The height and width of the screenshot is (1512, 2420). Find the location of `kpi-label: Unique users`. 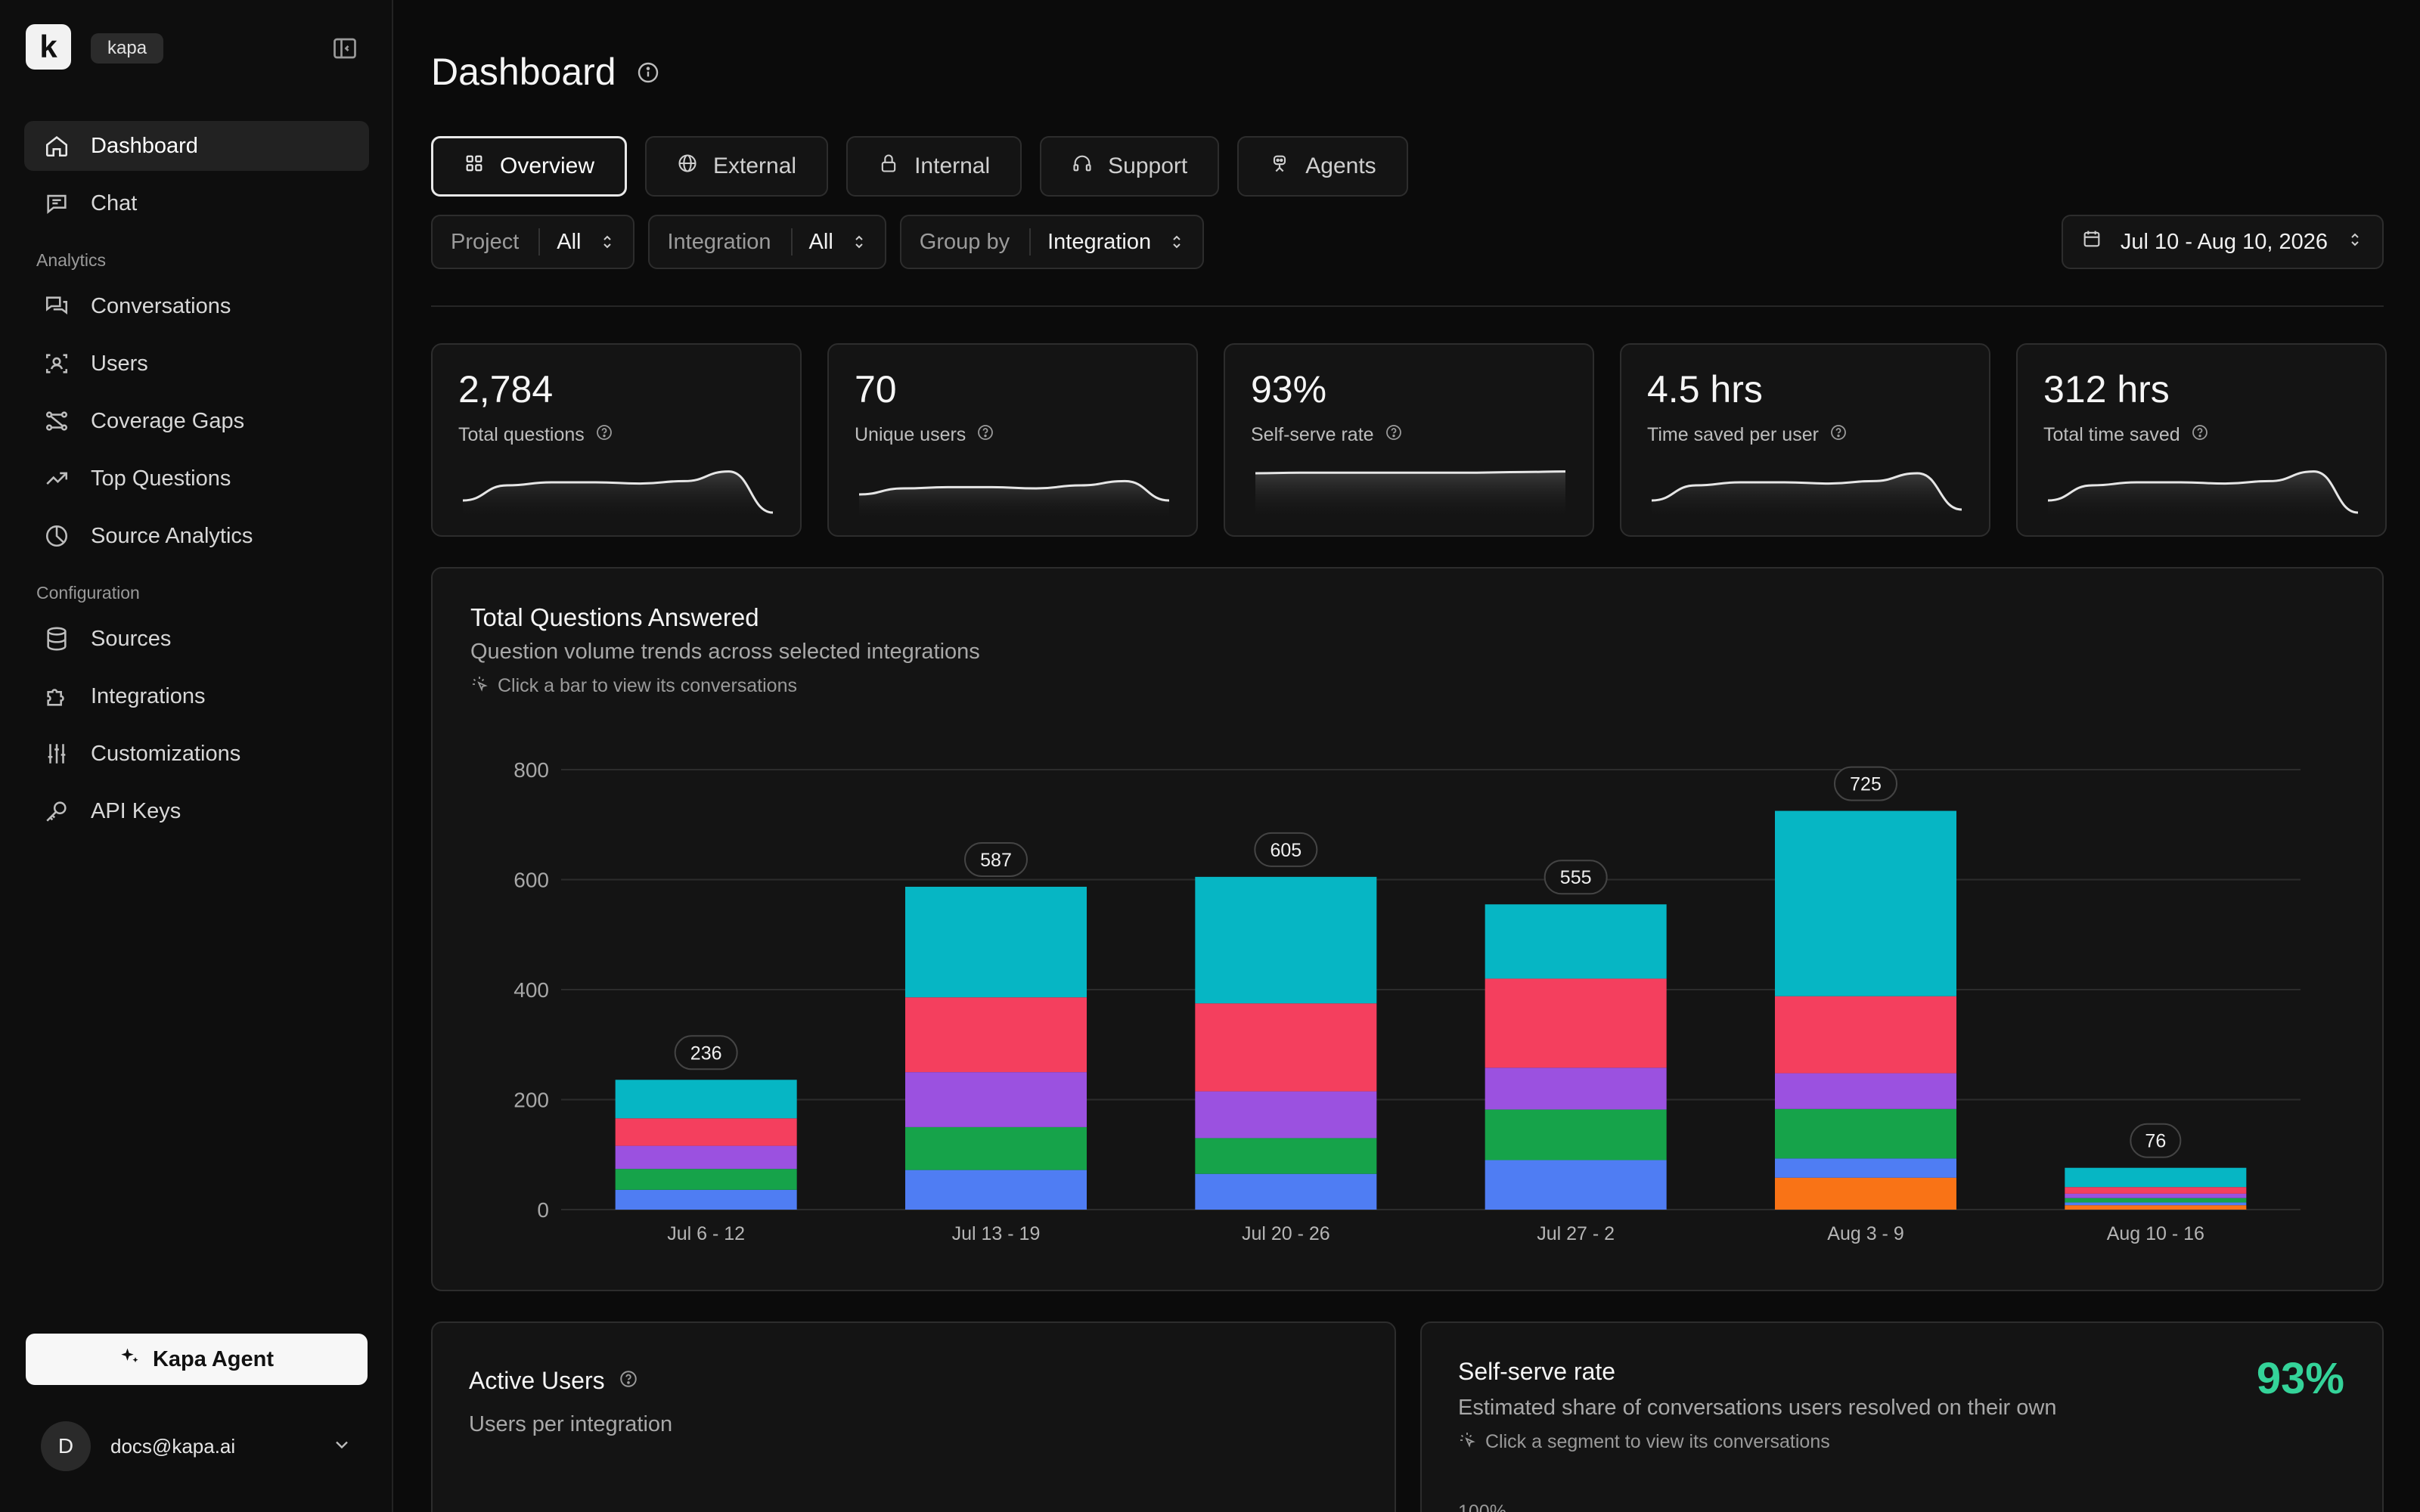

kpi-label: Unique users is located at coordinates (910, 434).